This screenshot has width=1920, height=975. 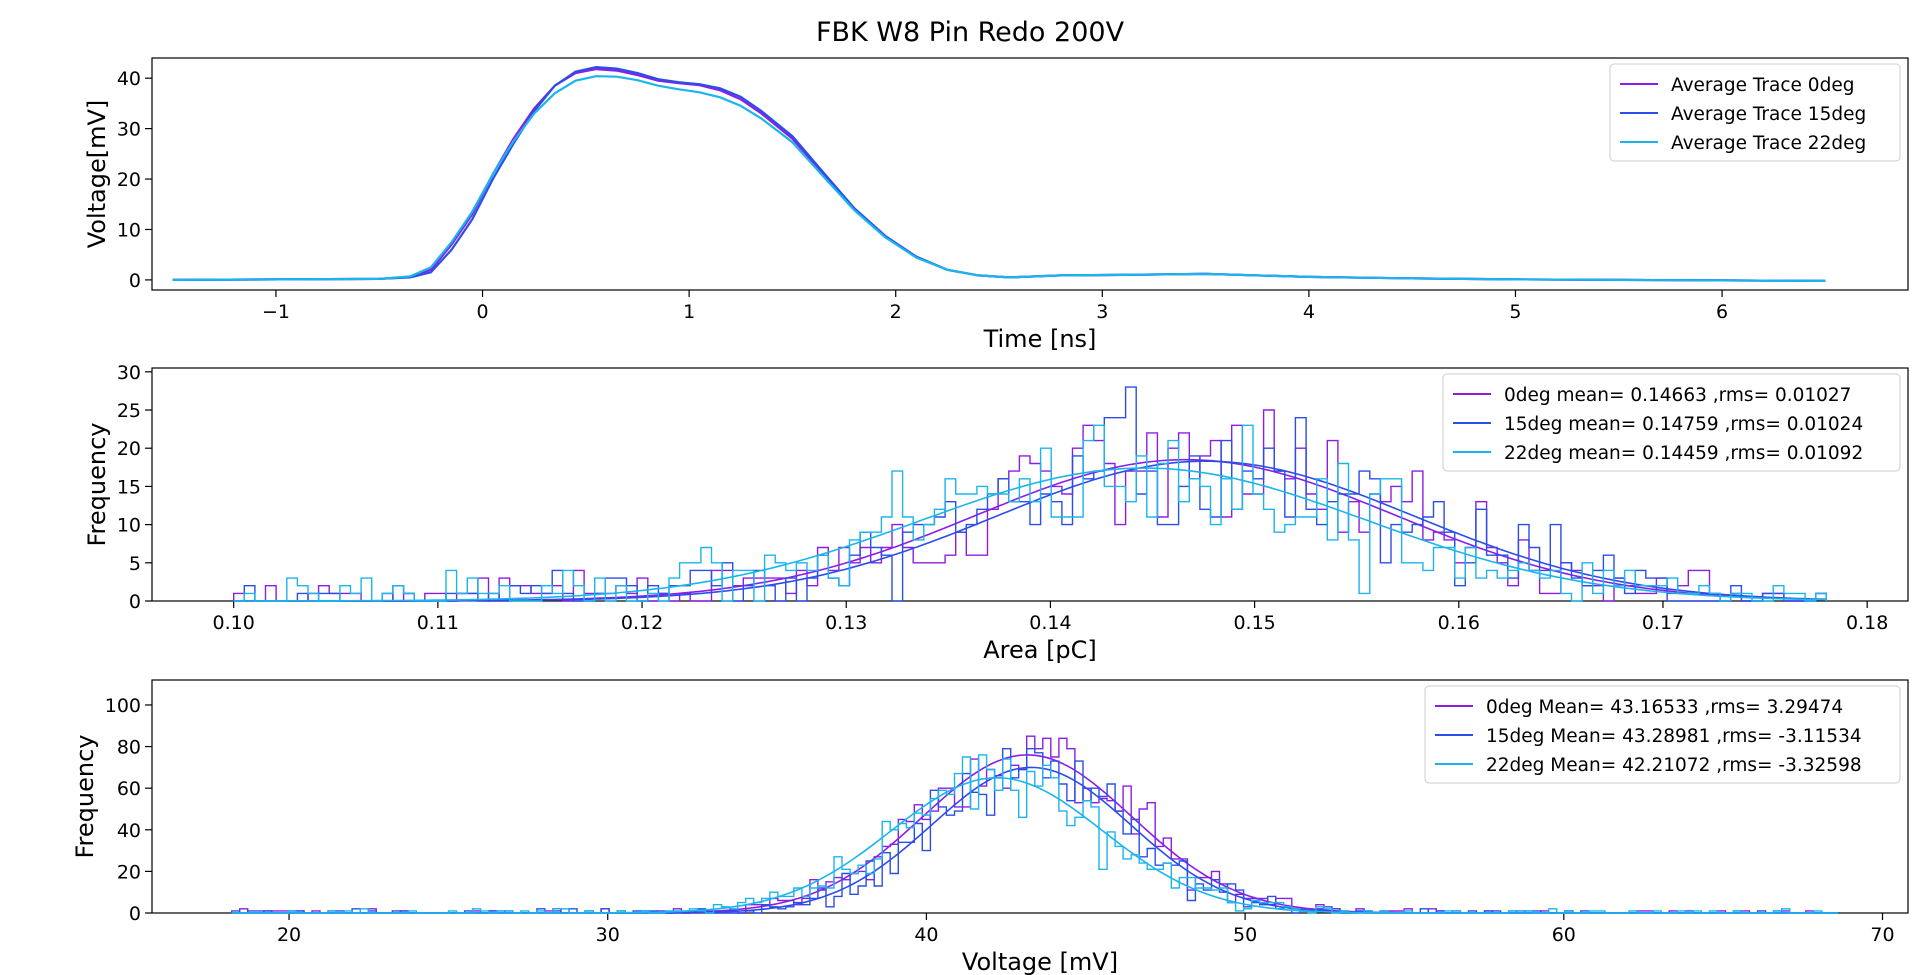 I want to click on x-tick-label: 4, so click(x=1309, y=312).